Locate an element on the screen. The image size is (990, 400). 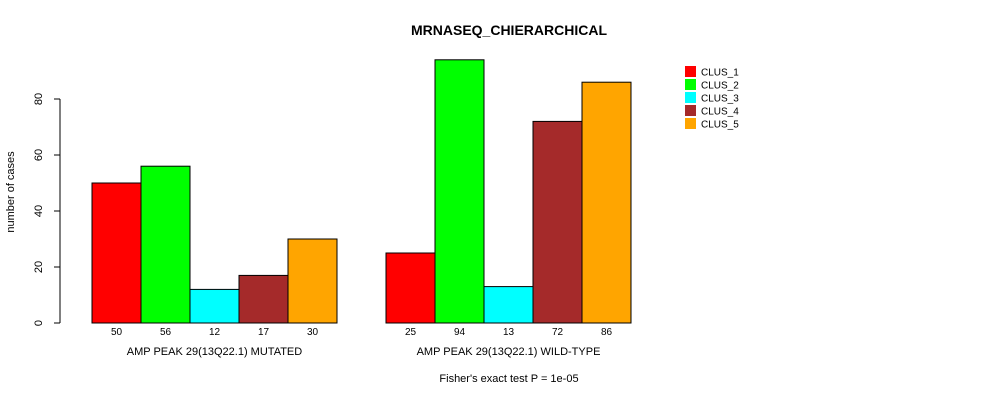
legend-label: CLUS_1 is located at coordinates (720, 73).